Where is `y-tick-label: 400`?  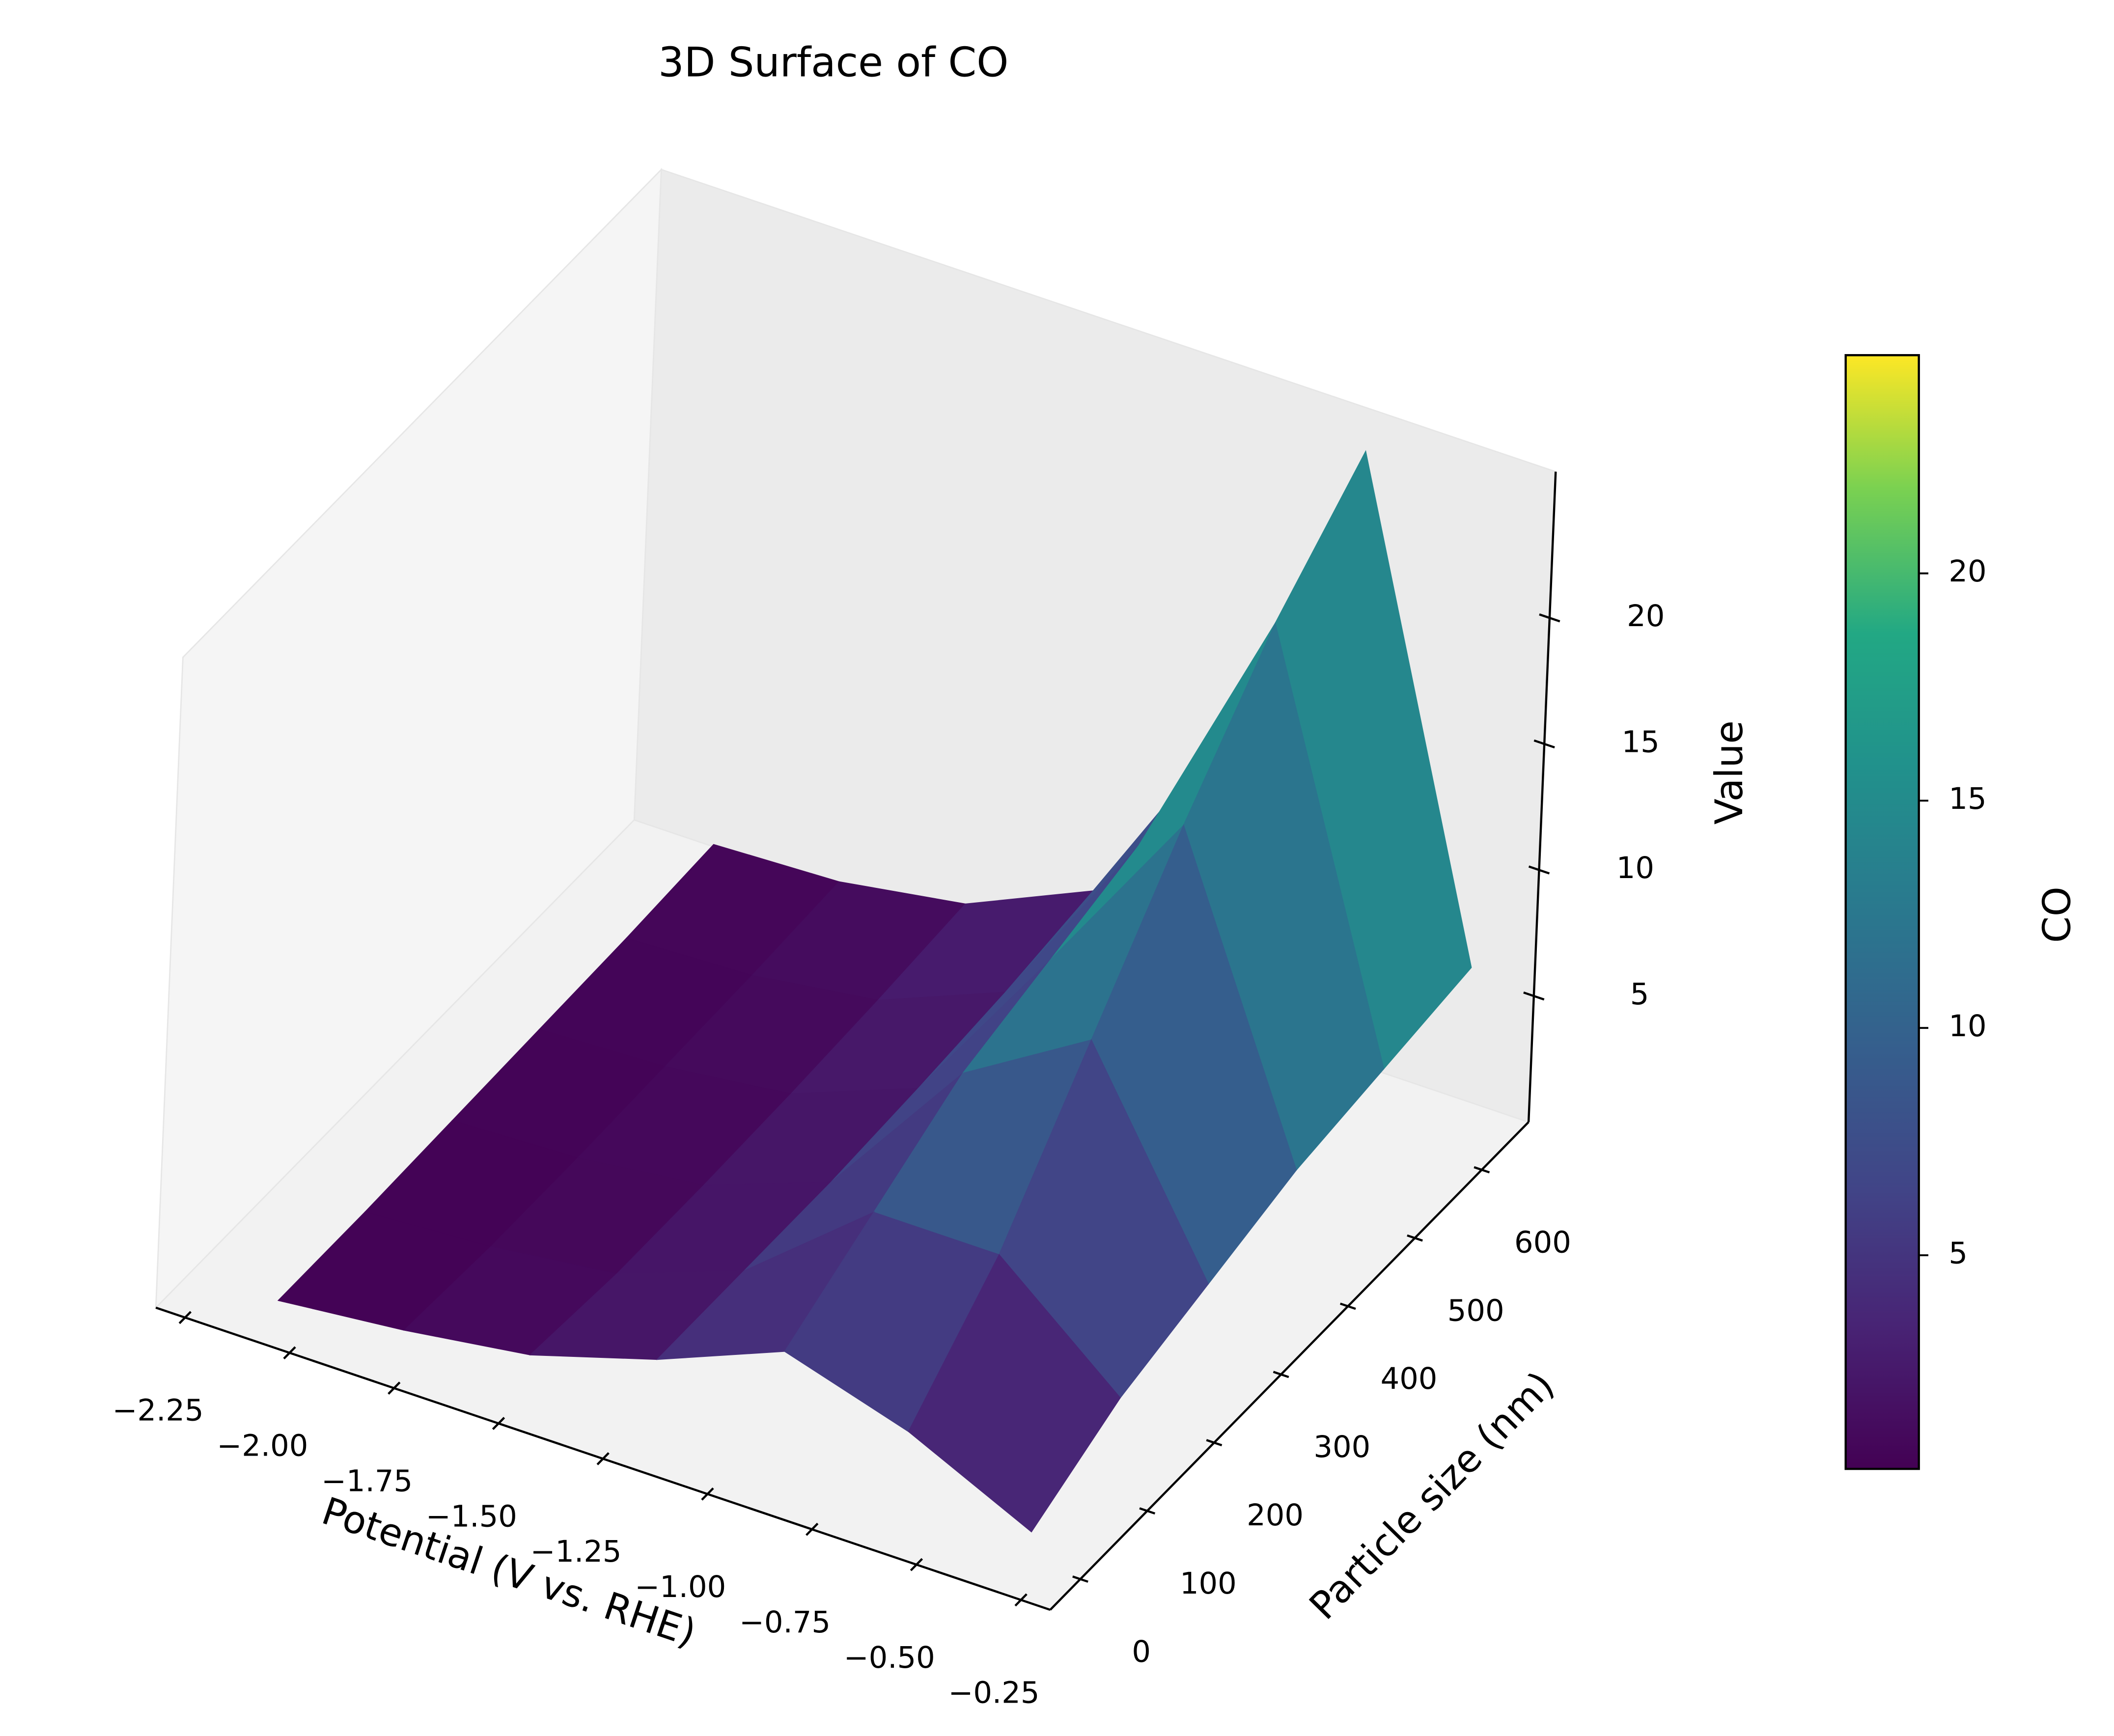 y-tick-label: 400 is located at coordinates (1409, 1379).